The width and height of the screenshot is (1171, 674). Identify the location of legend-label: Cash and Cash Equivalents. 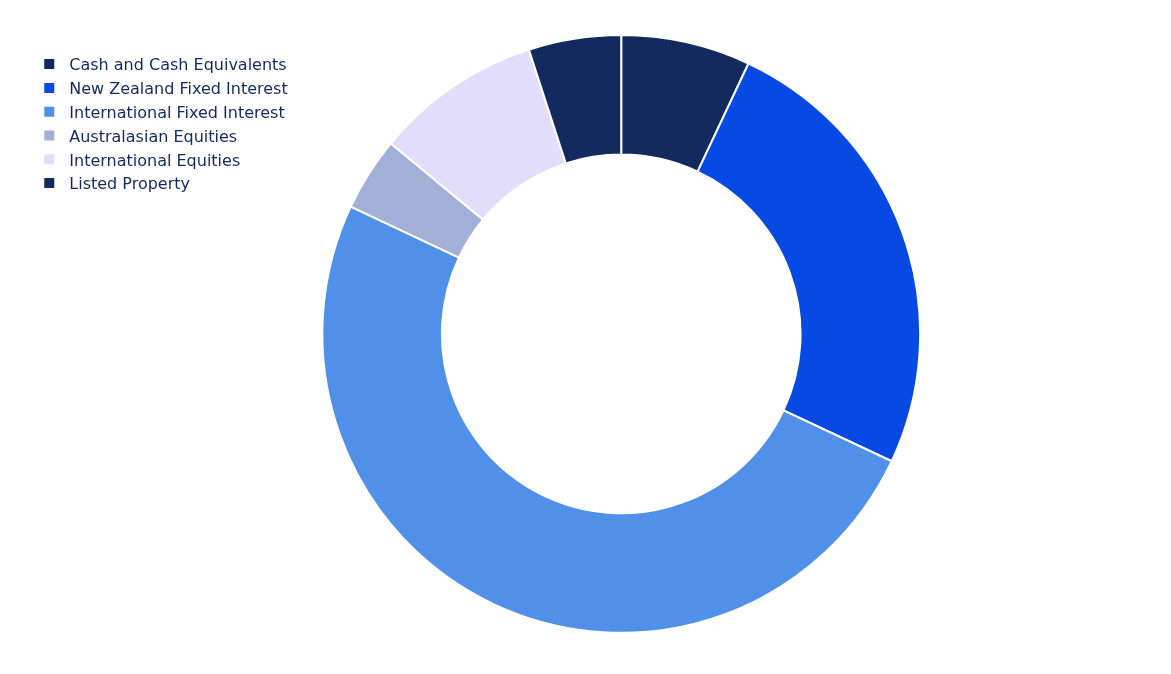
(178, 65).